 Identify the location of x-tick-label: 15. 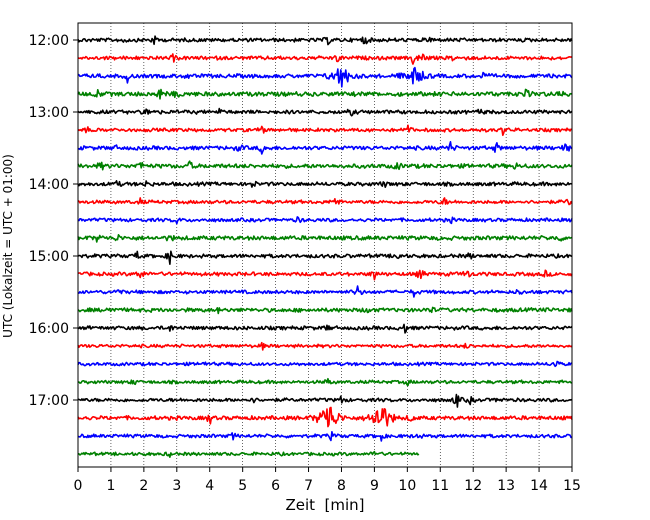
(572, 486).